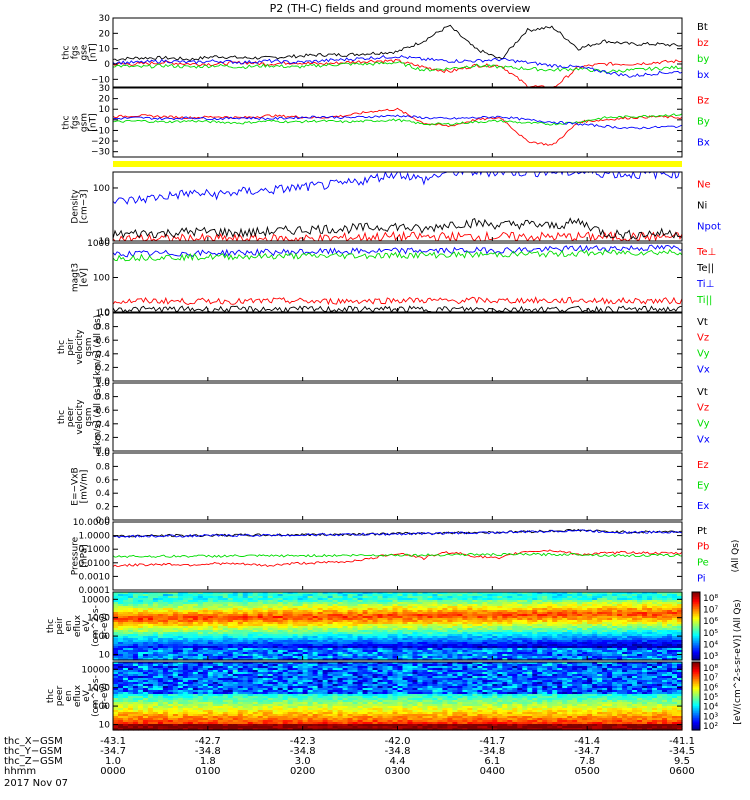 This screenshot has width=750, height=800. What do you see at coordinates (112, 771) in the screenshot?
I see `x-axis-value: 0000` at bounding box center [112, 771].